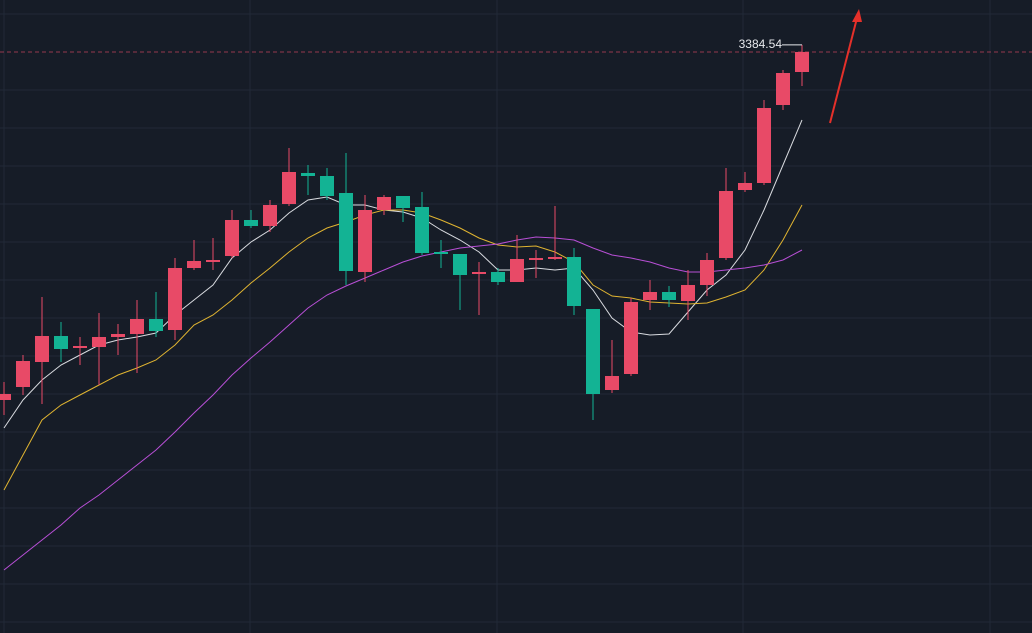  I want to click on high-price-label: 3384.54, so click(761, 44).